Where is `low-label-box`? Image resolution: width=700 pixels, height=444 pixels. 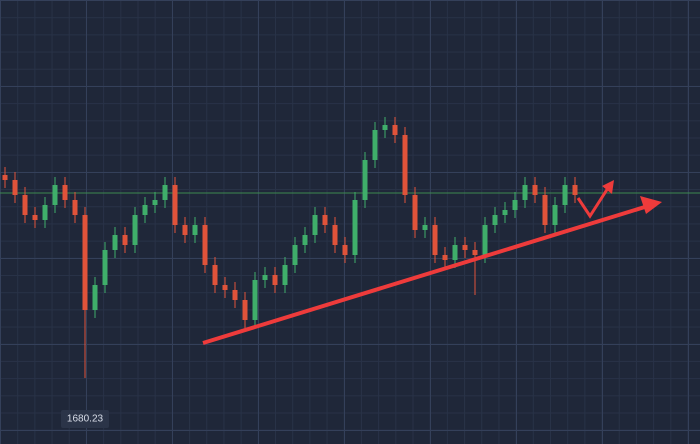
low-label-box is located at coordinates (85, 419).